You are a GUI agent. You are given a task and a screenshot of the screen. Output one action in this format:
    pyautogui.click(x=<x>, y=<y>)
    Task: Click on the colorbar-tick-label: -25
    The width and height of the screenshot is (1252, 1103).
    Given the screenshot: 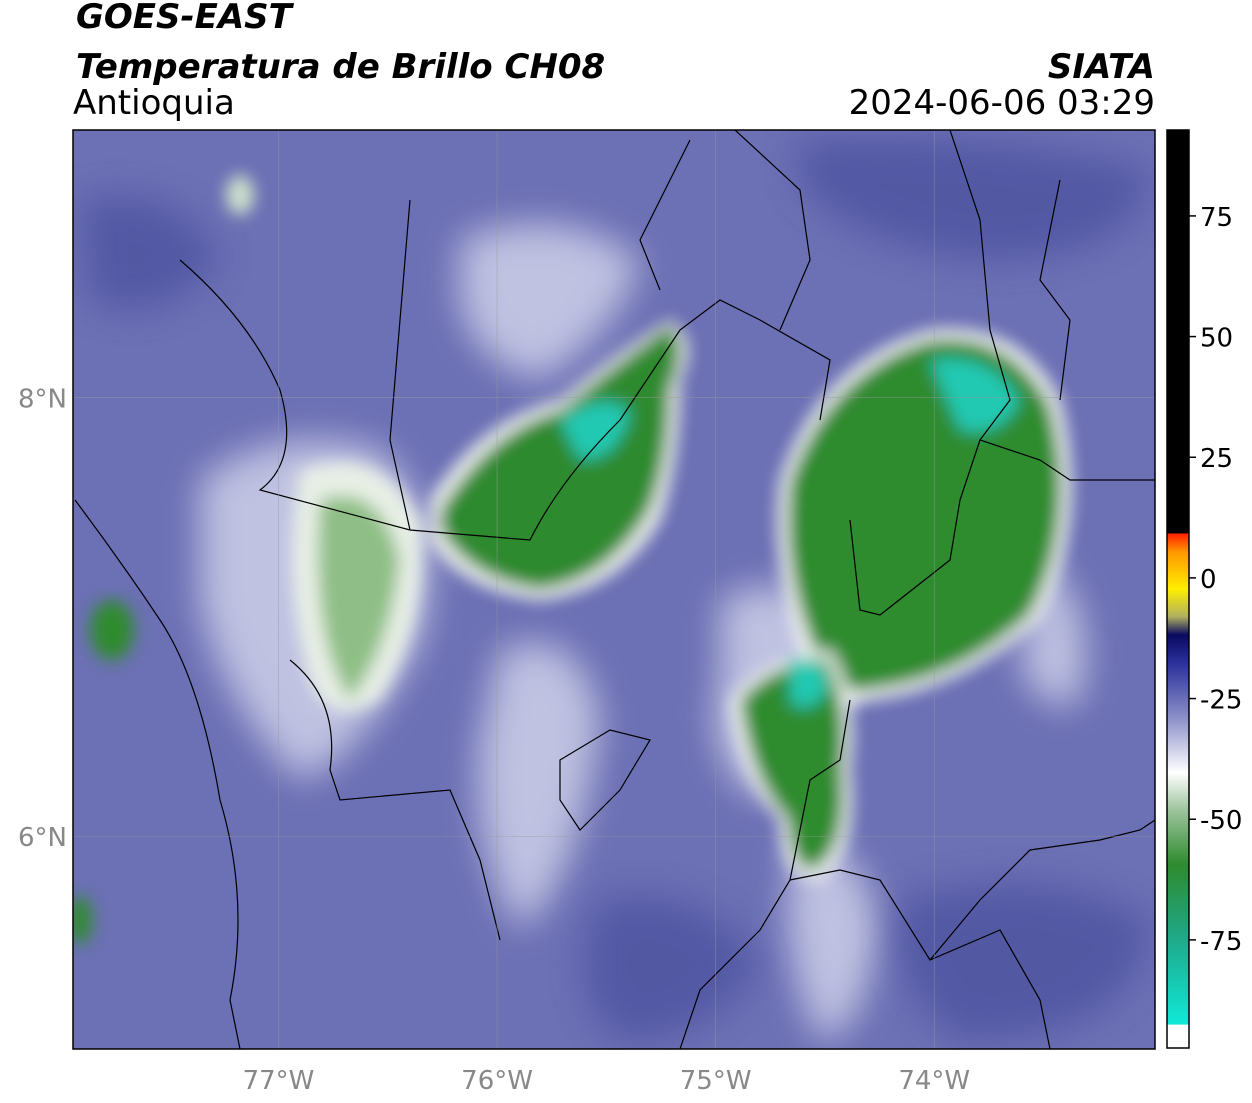 What is the action you would take?
    pyautogui.click(x=1221, y=701)
    